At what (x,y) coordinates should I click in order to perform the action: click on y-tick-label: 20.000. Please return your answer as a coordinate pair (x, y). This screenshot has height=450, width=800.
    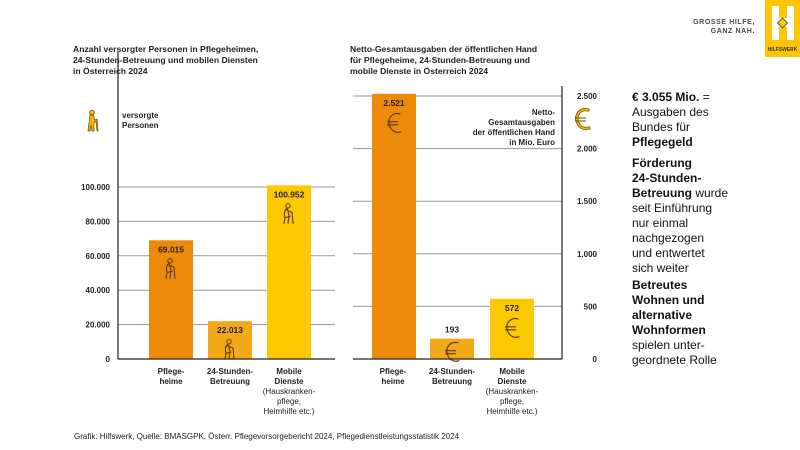
    Looking at the image, I should click on (98, 325).